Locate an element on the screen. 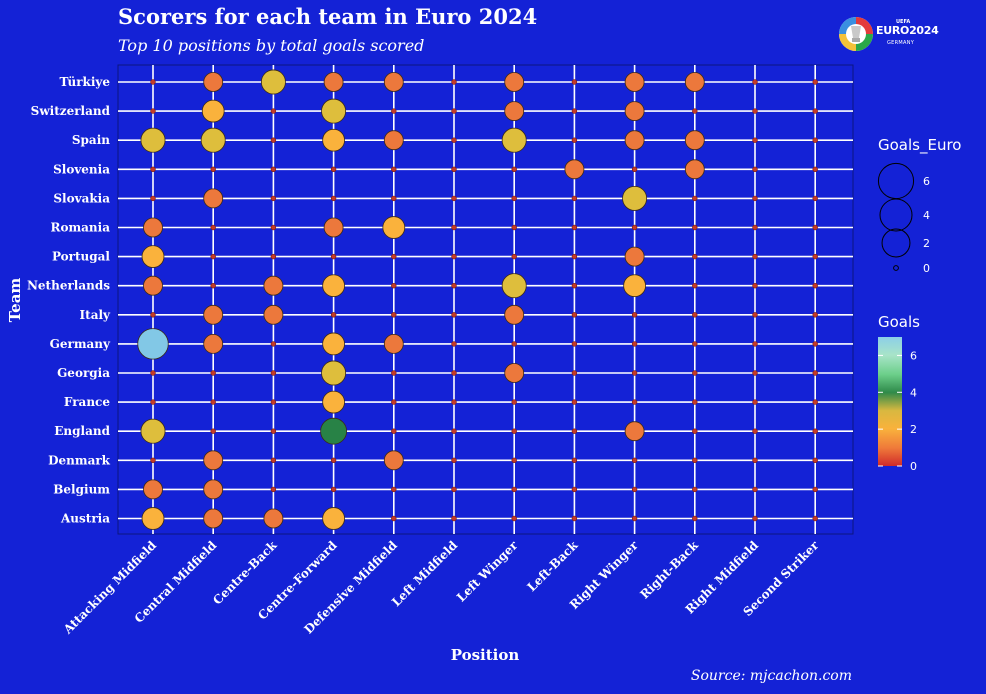 Image resolution: width=986 pixels, height=694 pixels. bubble-t-rkiye-defensive-midfield is located at coordinates (393, 82).